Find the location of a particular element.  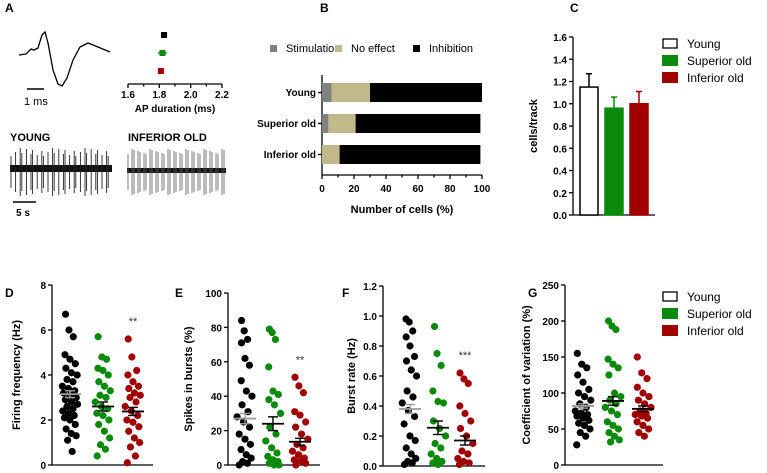

d-y-tick-label: 0 is located at coordinates (43, 466).